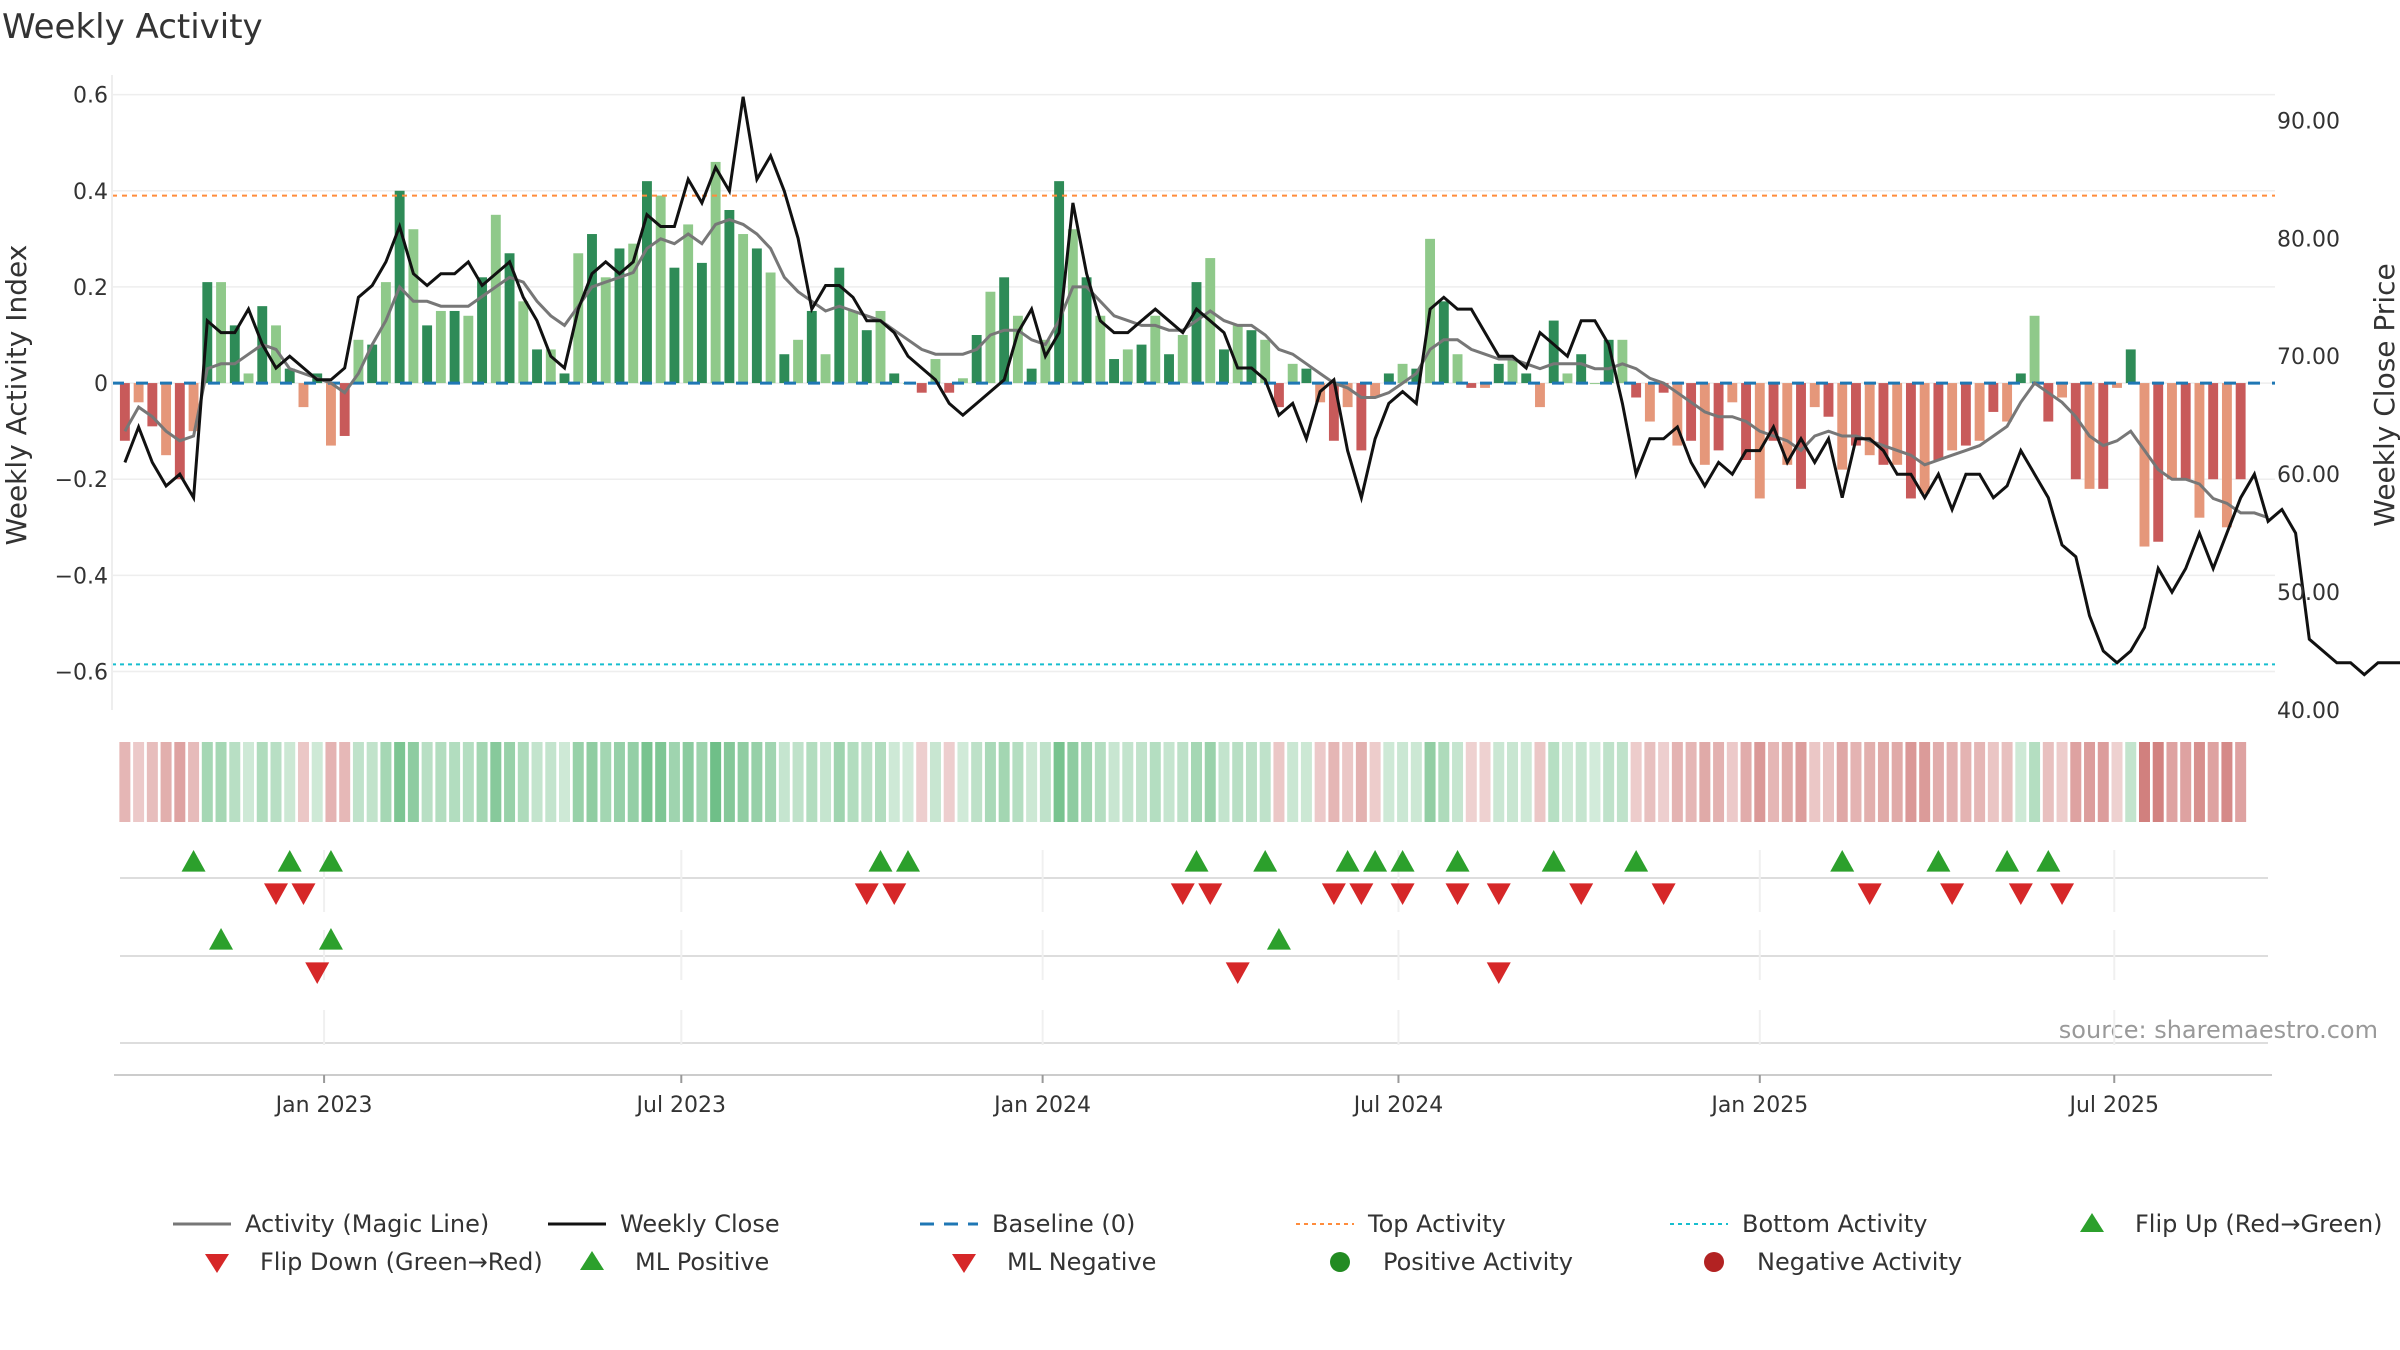 This screenshot has height=1350, width=2400. Describe the element at coordinates (132, 27) in the screenshot. I see `chart-title: Weekly Activity` at that location.